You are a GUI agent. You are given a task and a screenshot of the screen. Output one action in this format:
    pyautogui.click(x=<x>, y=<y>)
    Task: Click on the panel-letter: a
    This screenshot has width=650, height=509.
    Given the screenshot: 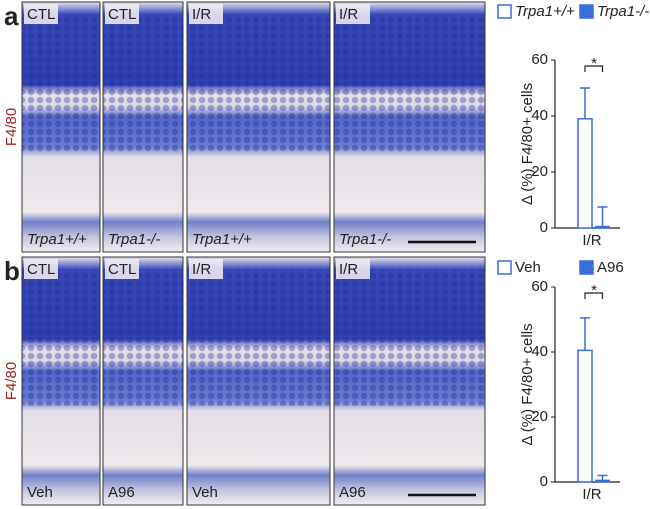 What is the action you would take?
    pyautogui.click(x=11, y=16)
    